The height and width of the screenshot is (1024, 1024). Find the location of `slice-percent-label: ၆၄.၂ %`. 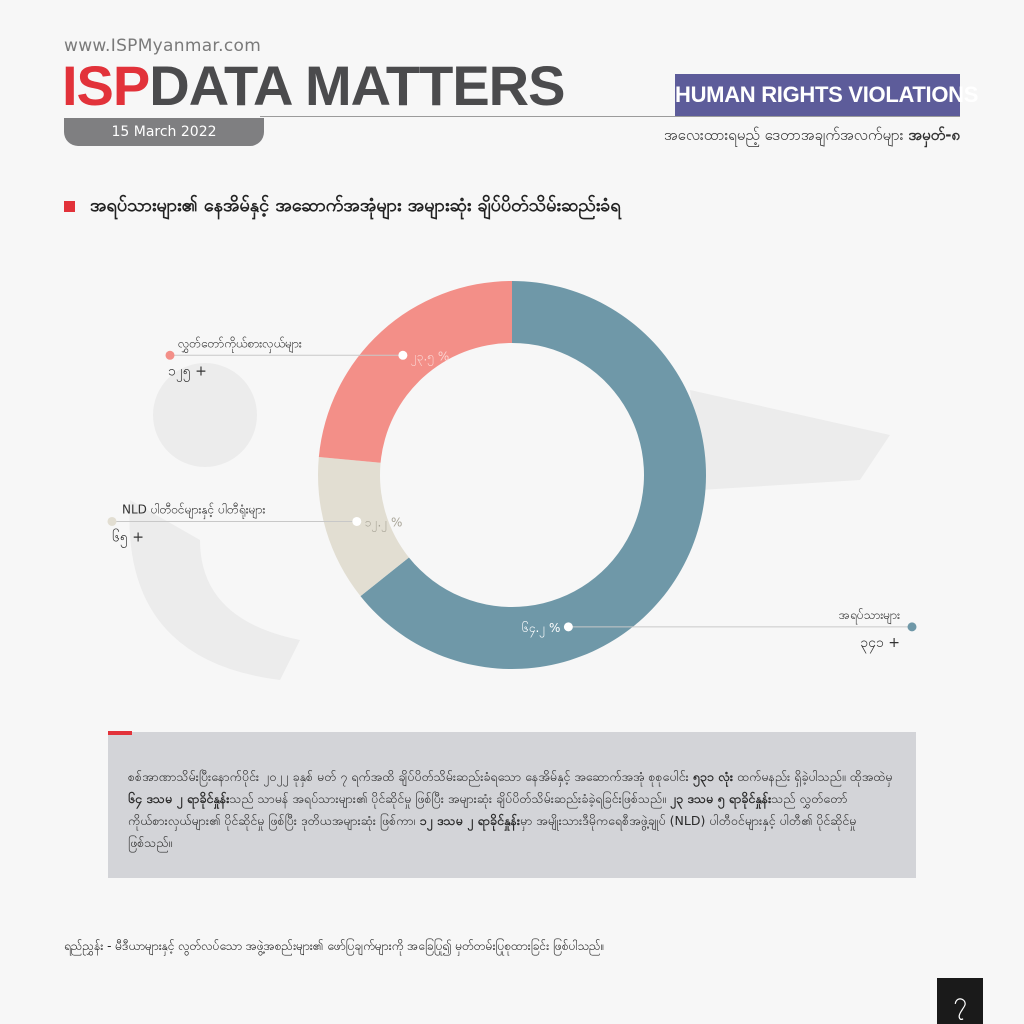

slice-percent-label: ၆၄.၂ % is located at coordinates (541, 629).